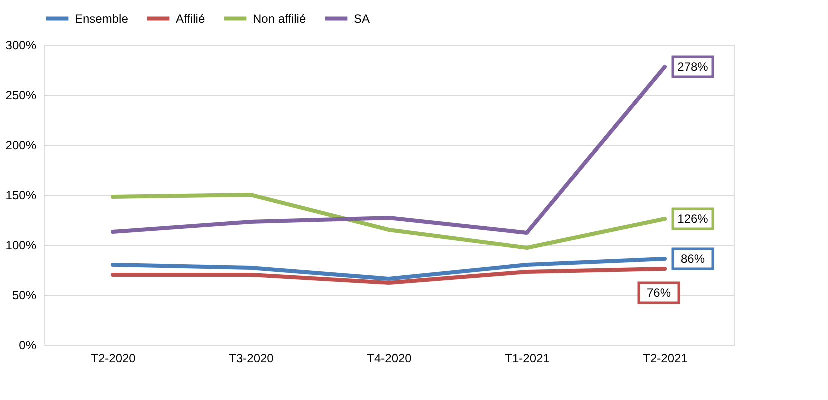 This screenshot has width=828, height=400. Describe the element at coordinates (28, 345) in the screenshot. I see `y-tick-label: 0%` at that location.